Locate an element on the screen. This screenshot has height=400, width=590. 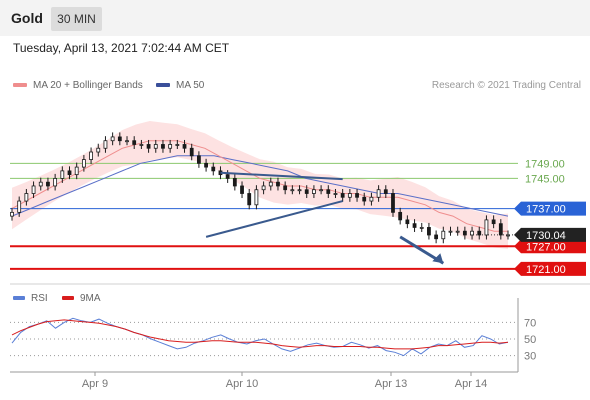
legend-9ma-label: 9MA is located at coordinates (90, 298).